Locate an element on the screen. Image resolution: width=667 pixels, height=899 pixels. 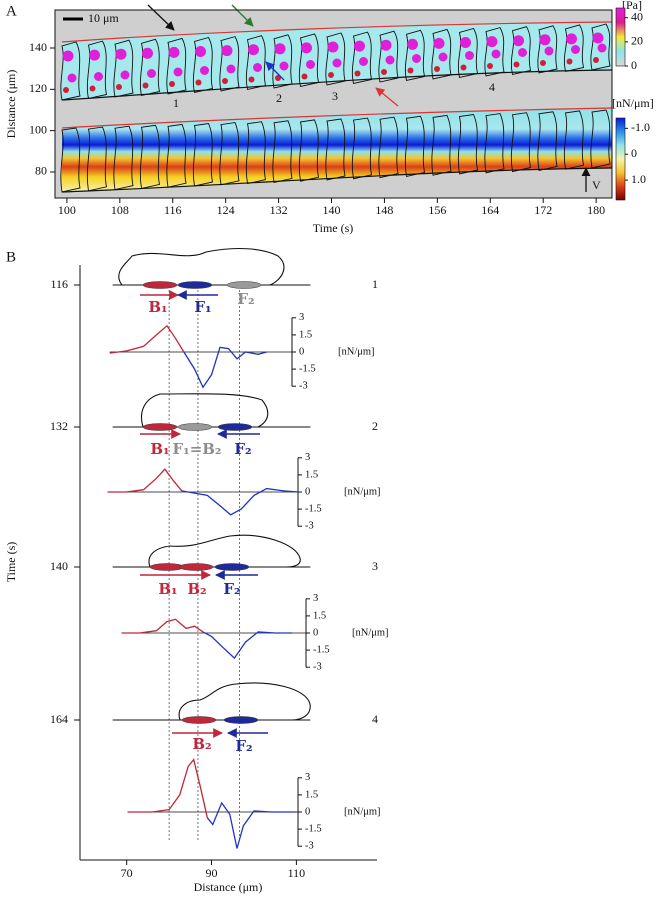
force-trace is located at coordinates (167, 788).